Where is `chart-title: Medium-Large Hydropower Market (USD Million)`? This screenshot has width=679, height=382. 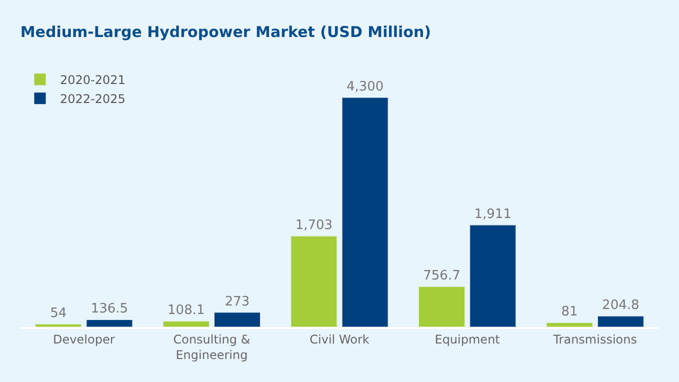
chart-title: Medium-Large Hydropower Market (USD Million) is located at coordinates (225, 32).